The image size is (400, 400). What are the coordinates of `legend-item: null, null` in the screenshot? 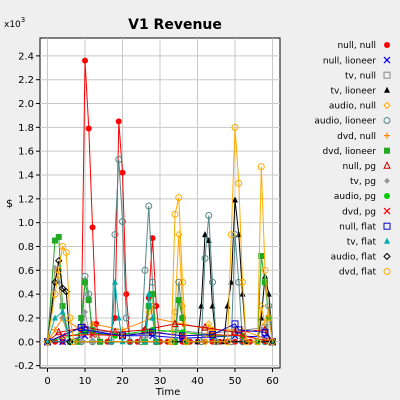 It's located at (363, 46).